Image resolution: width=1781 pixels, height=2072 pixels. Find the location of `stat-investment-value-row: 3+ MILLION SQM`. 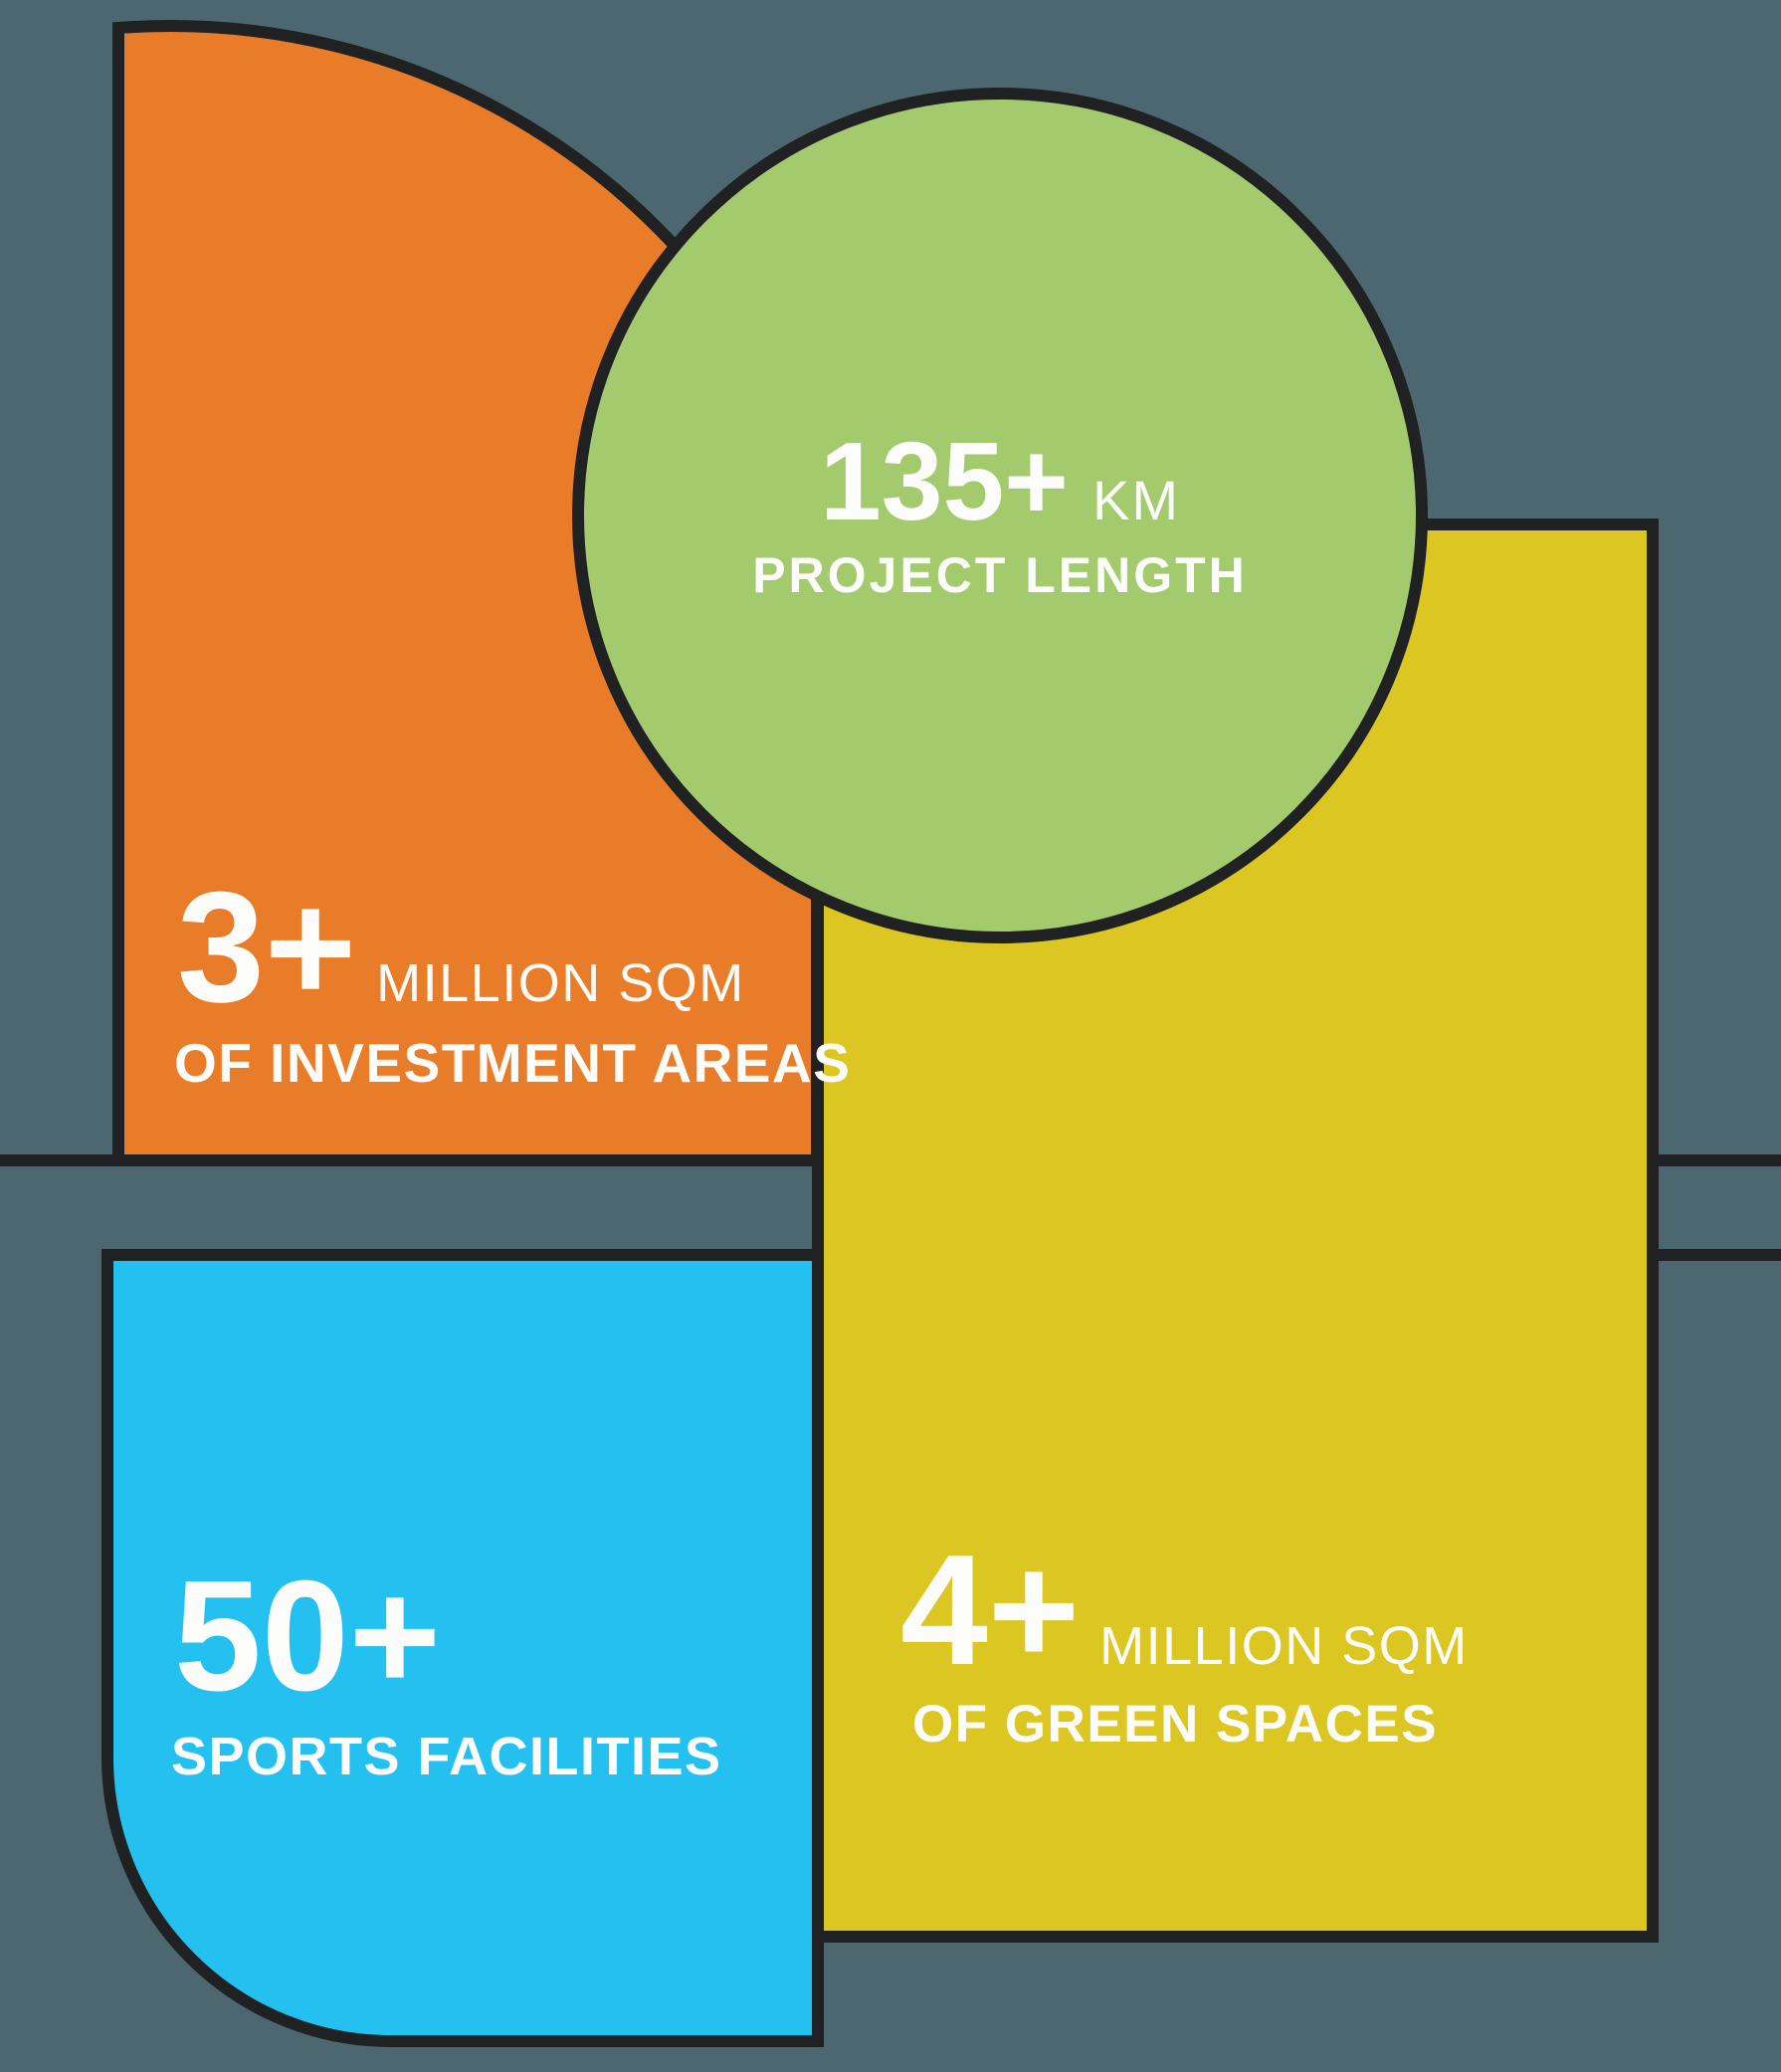

stat-investment-value-row: 3+ MILLION SQM is located at coordinates (461, 947).